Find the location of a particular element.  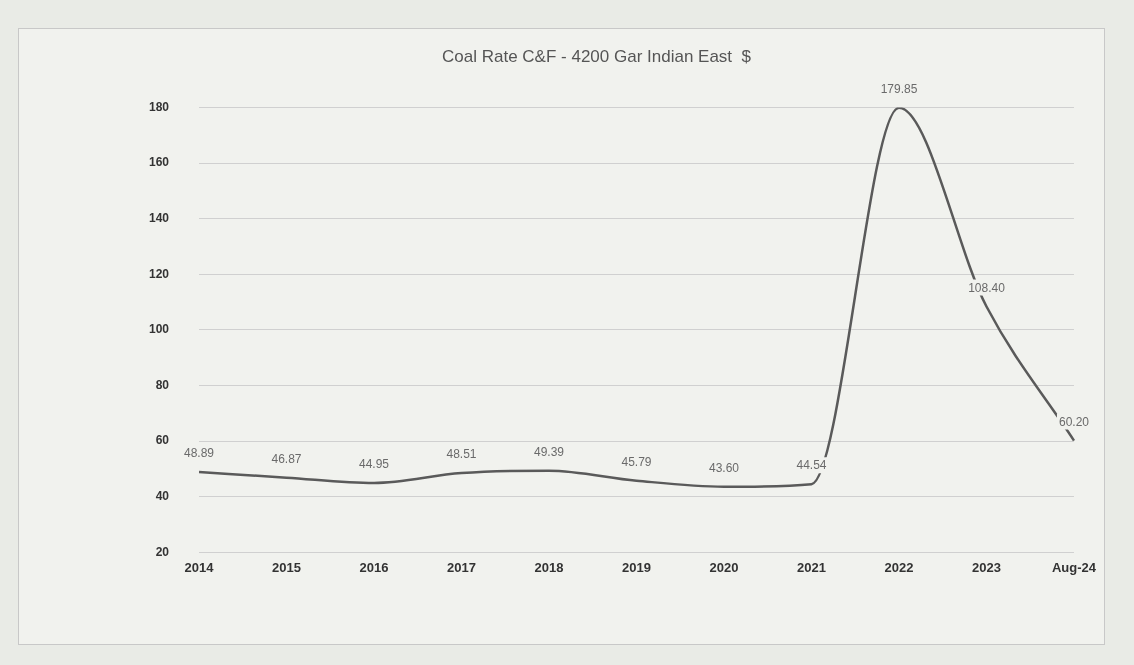

y-tick-label: 120 is located at coordinates (159, 273).